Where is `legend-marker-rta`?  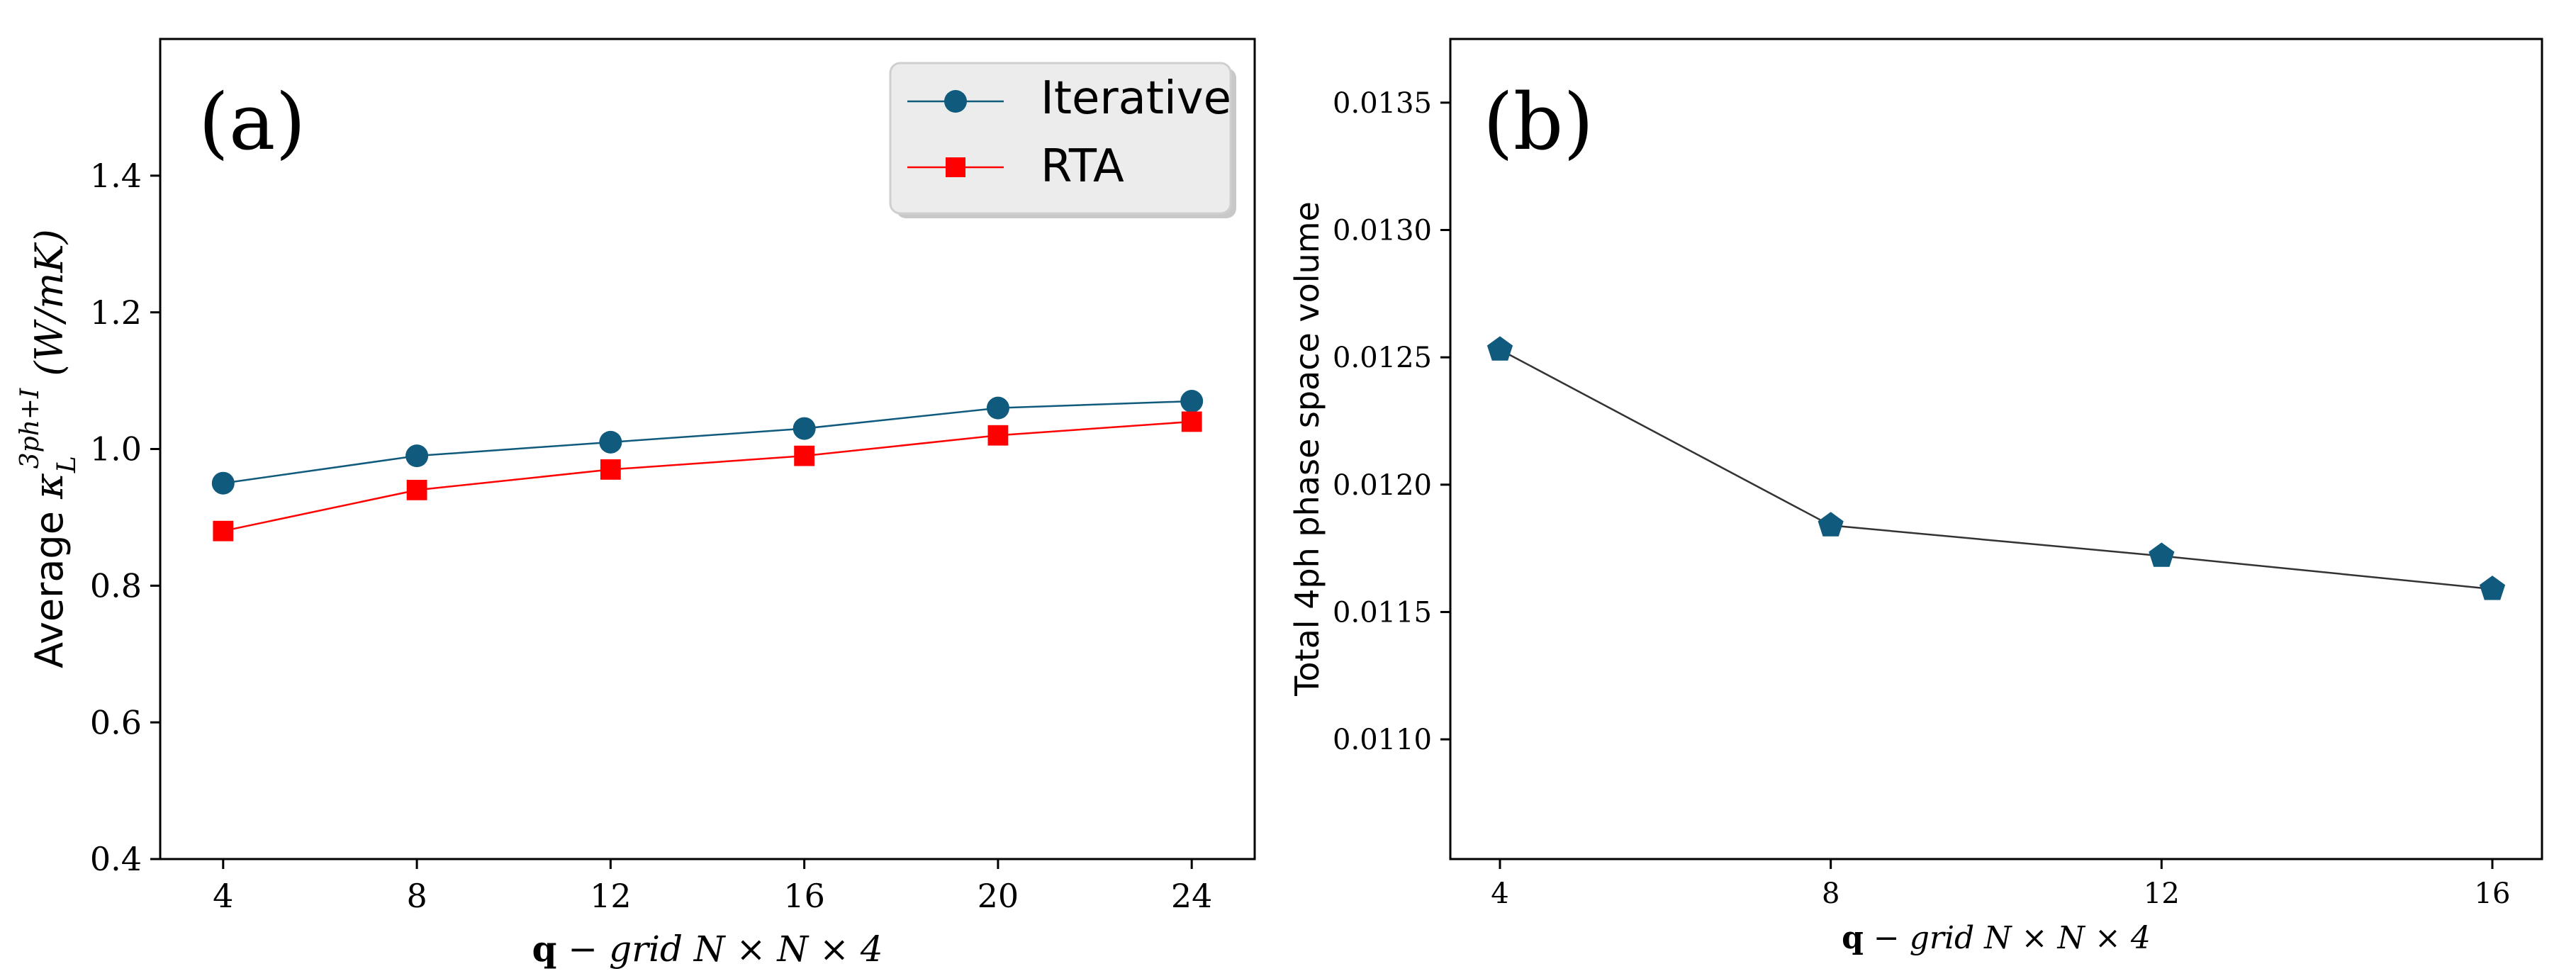 legend-marker-rta is located at coordinates (955, 167).